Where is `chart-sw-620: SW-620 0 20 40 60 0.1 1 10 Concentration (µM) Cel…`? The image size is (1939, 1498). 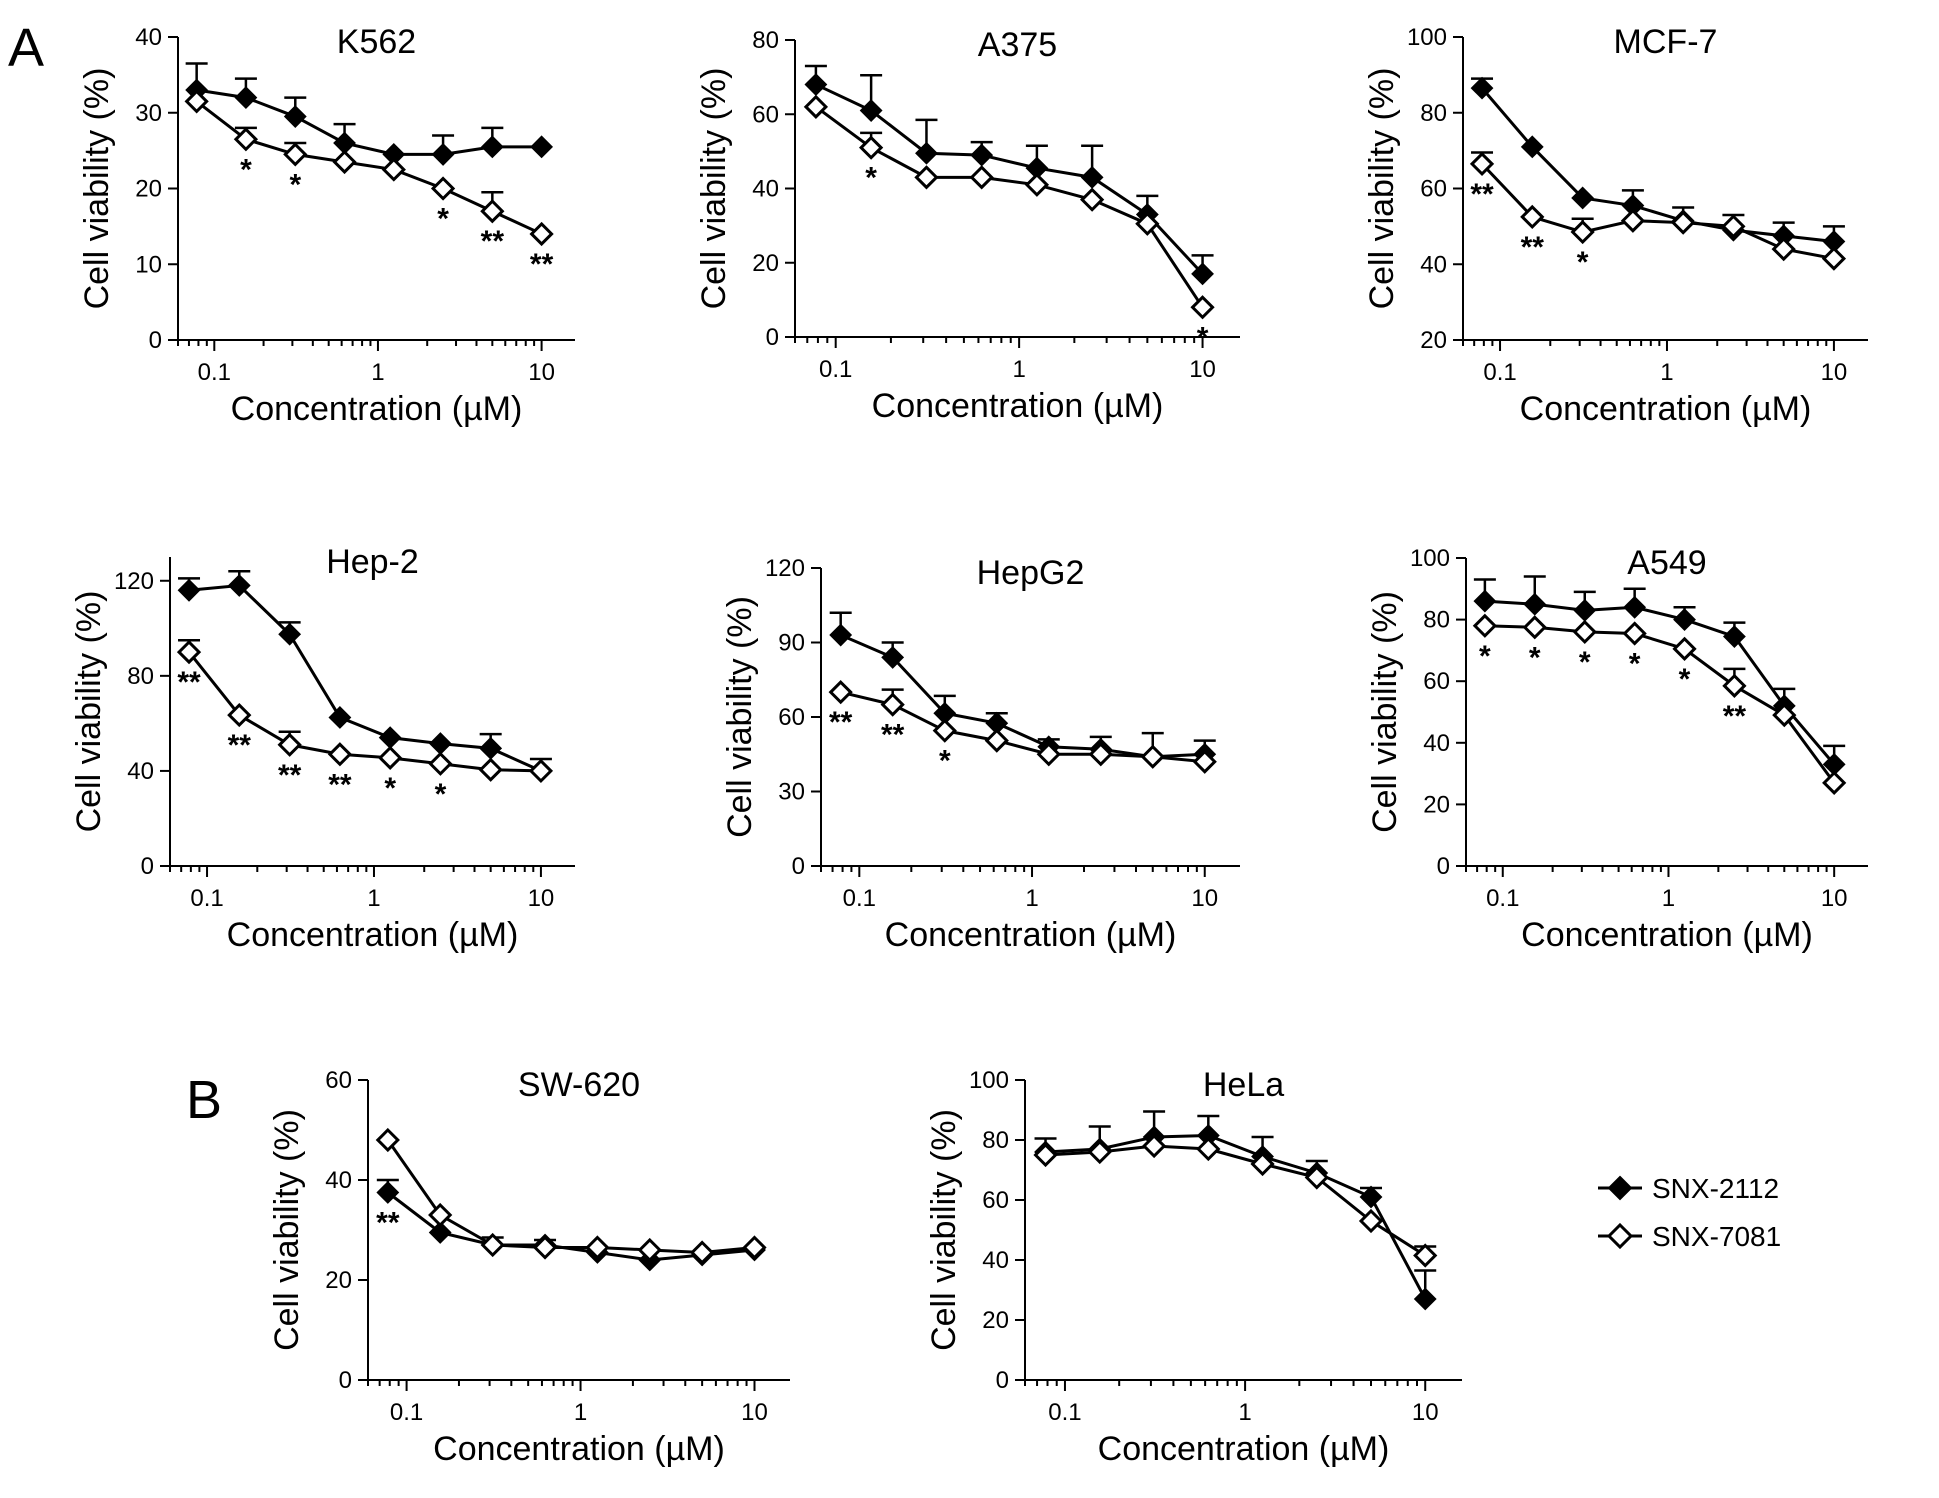 chart-sw-620: SW-620 0 20 40 60 0.1 1 10 Concentration (µM) Cel… is located at coordinates (529, 1267).